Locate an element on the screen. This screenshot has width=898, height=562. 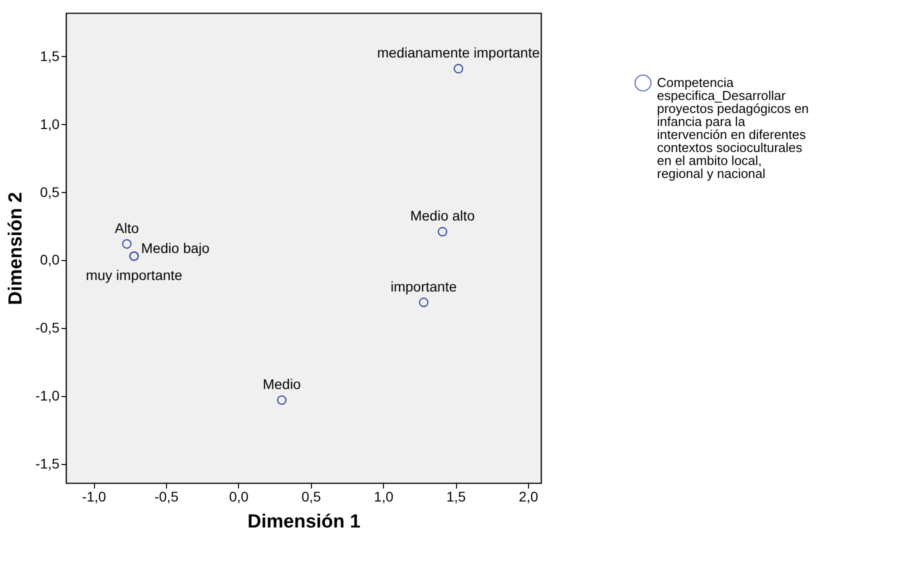
y-tick-label: 0,5 is located at coordinates (50, 192).